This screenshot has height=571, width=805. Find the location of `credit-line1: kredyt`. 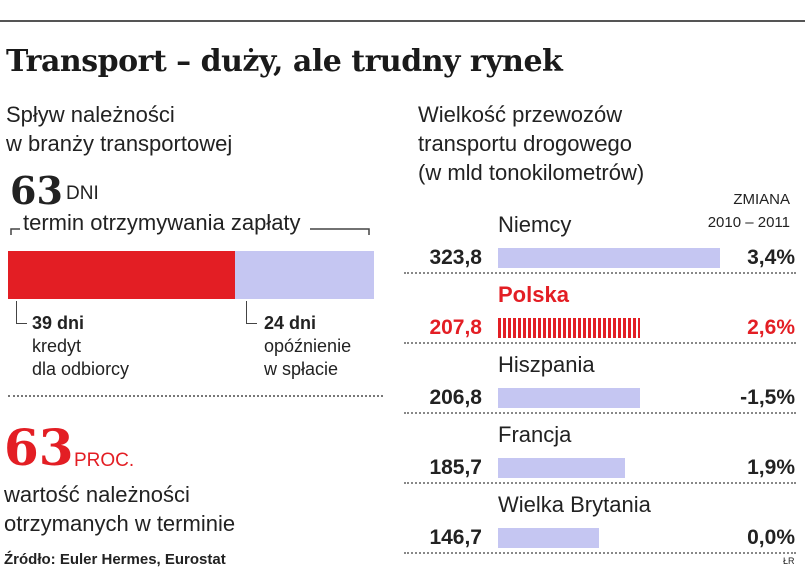

credit-line1: kredyt is located at coordinates (57, 346).